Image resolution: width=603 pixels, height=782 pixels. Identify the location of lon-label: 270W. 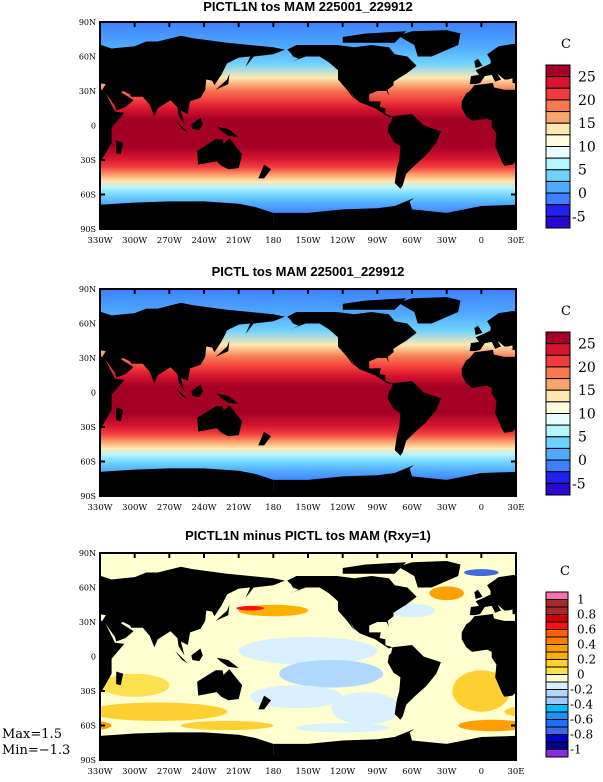
(169, 508).